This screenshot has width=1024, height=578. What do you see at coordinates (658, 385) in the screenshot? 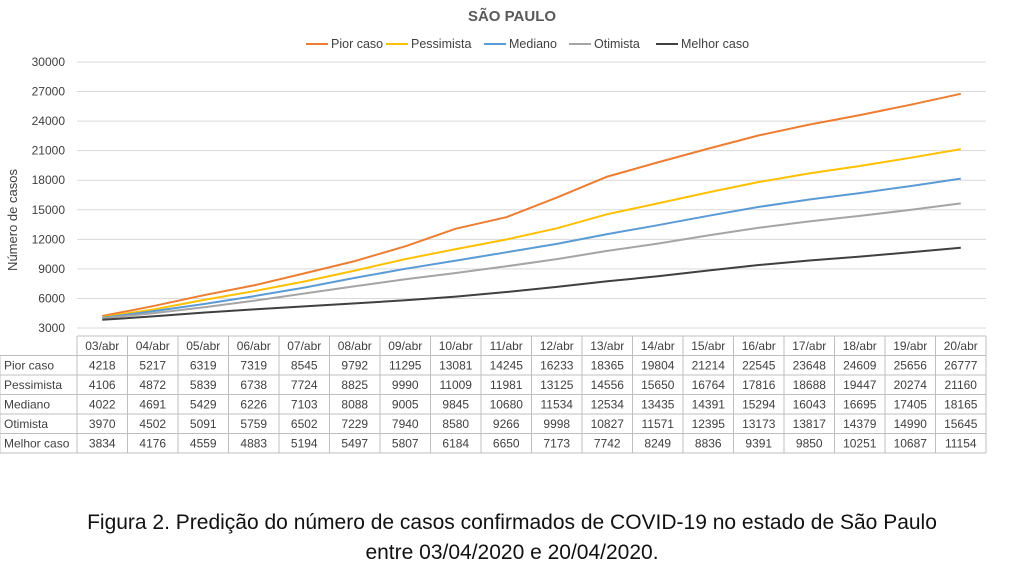
I see `table-cell: 15650` at bounding box center [658, 385].